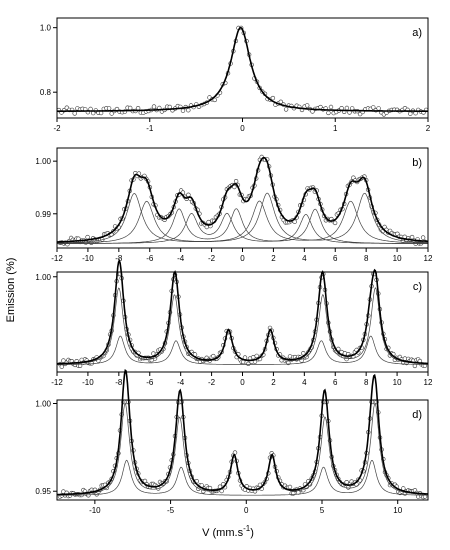  Describe the element at coordinates (335, 128) in the screenshot. I see `x-tick-label: 1` at that location.